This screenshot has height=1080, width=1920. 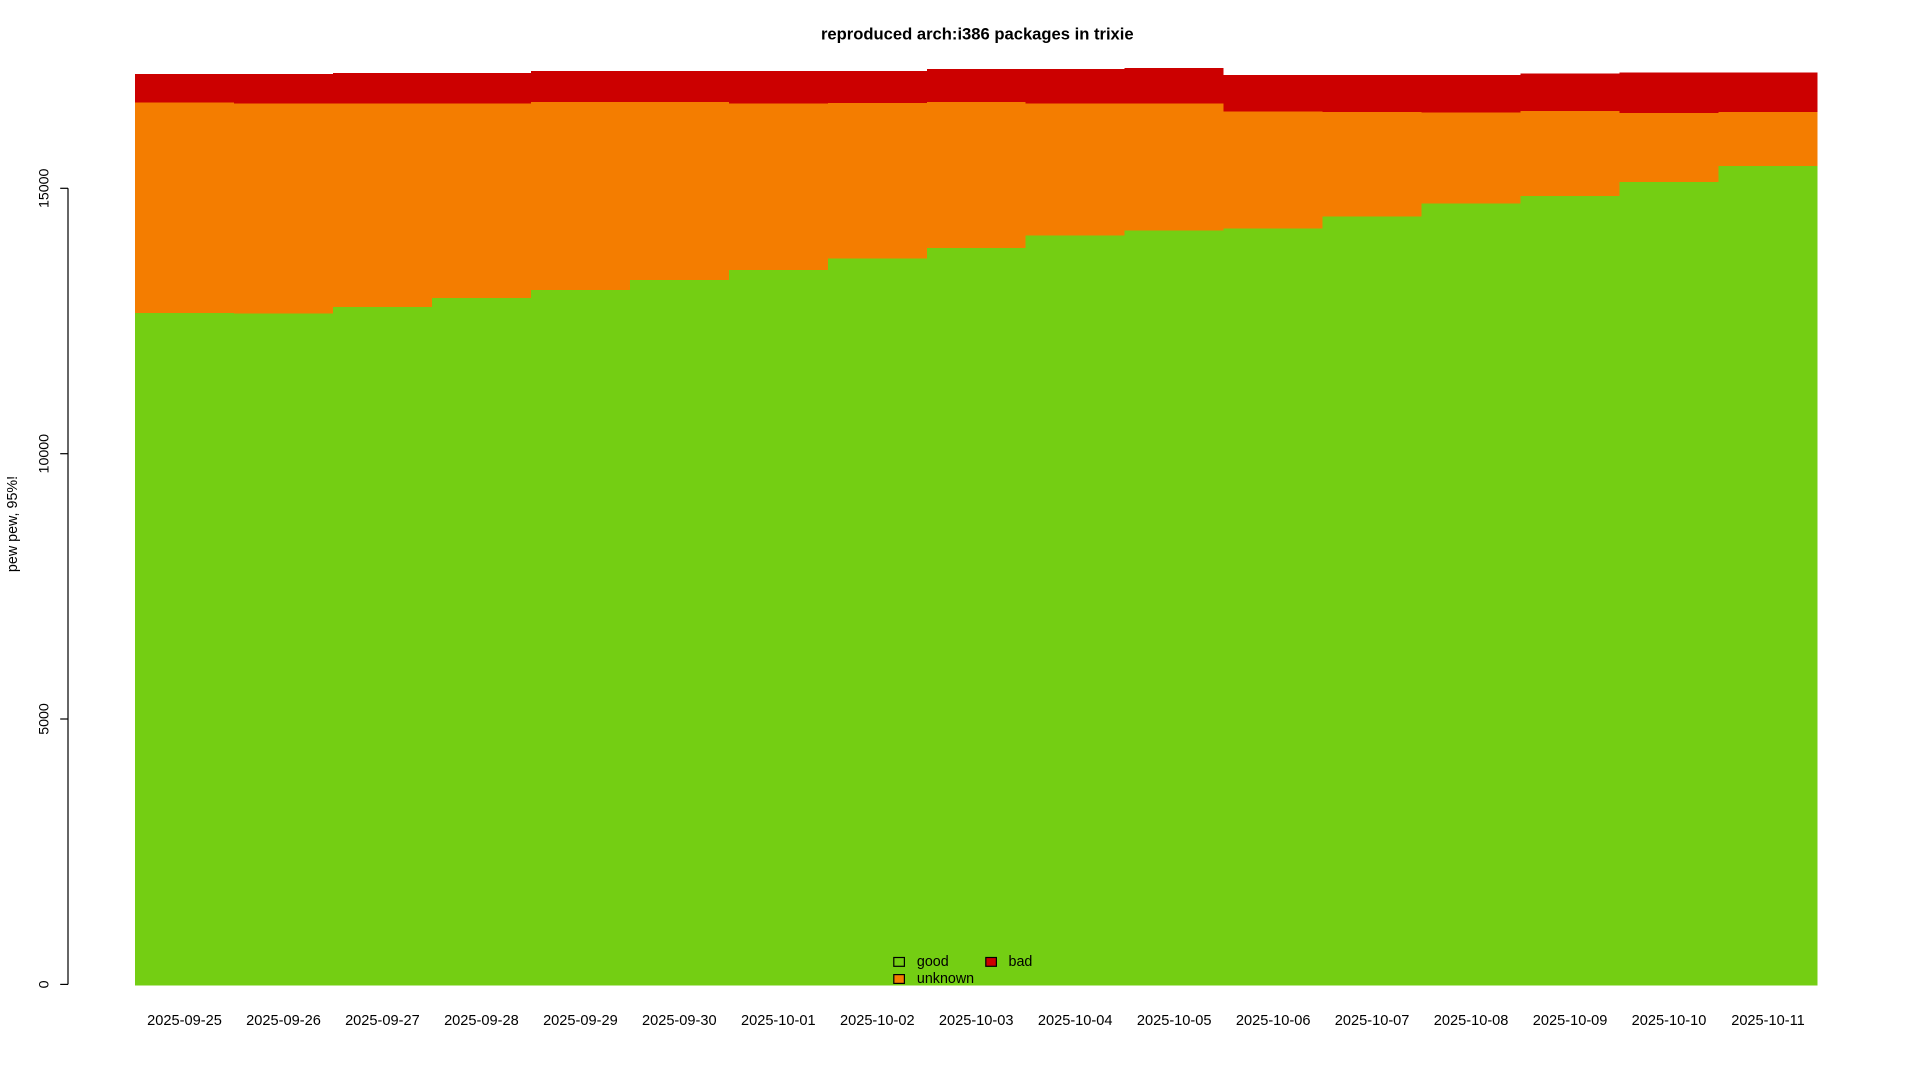 What do you see at coordinates (13, 524) in the screenshot?
I see `svg-text: pew pew, 95%!` at bounding box center [13, 524].